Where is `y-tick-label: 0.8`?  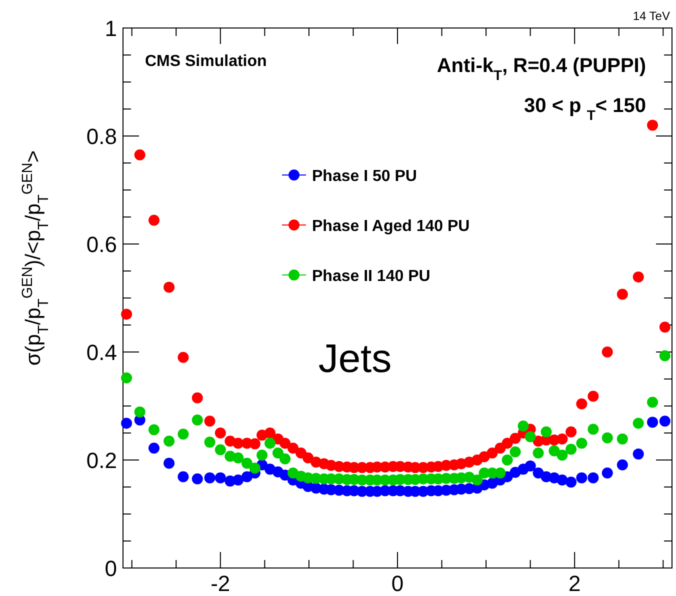
y-tick-label: 0.8 is located at coordinates (101, 136).